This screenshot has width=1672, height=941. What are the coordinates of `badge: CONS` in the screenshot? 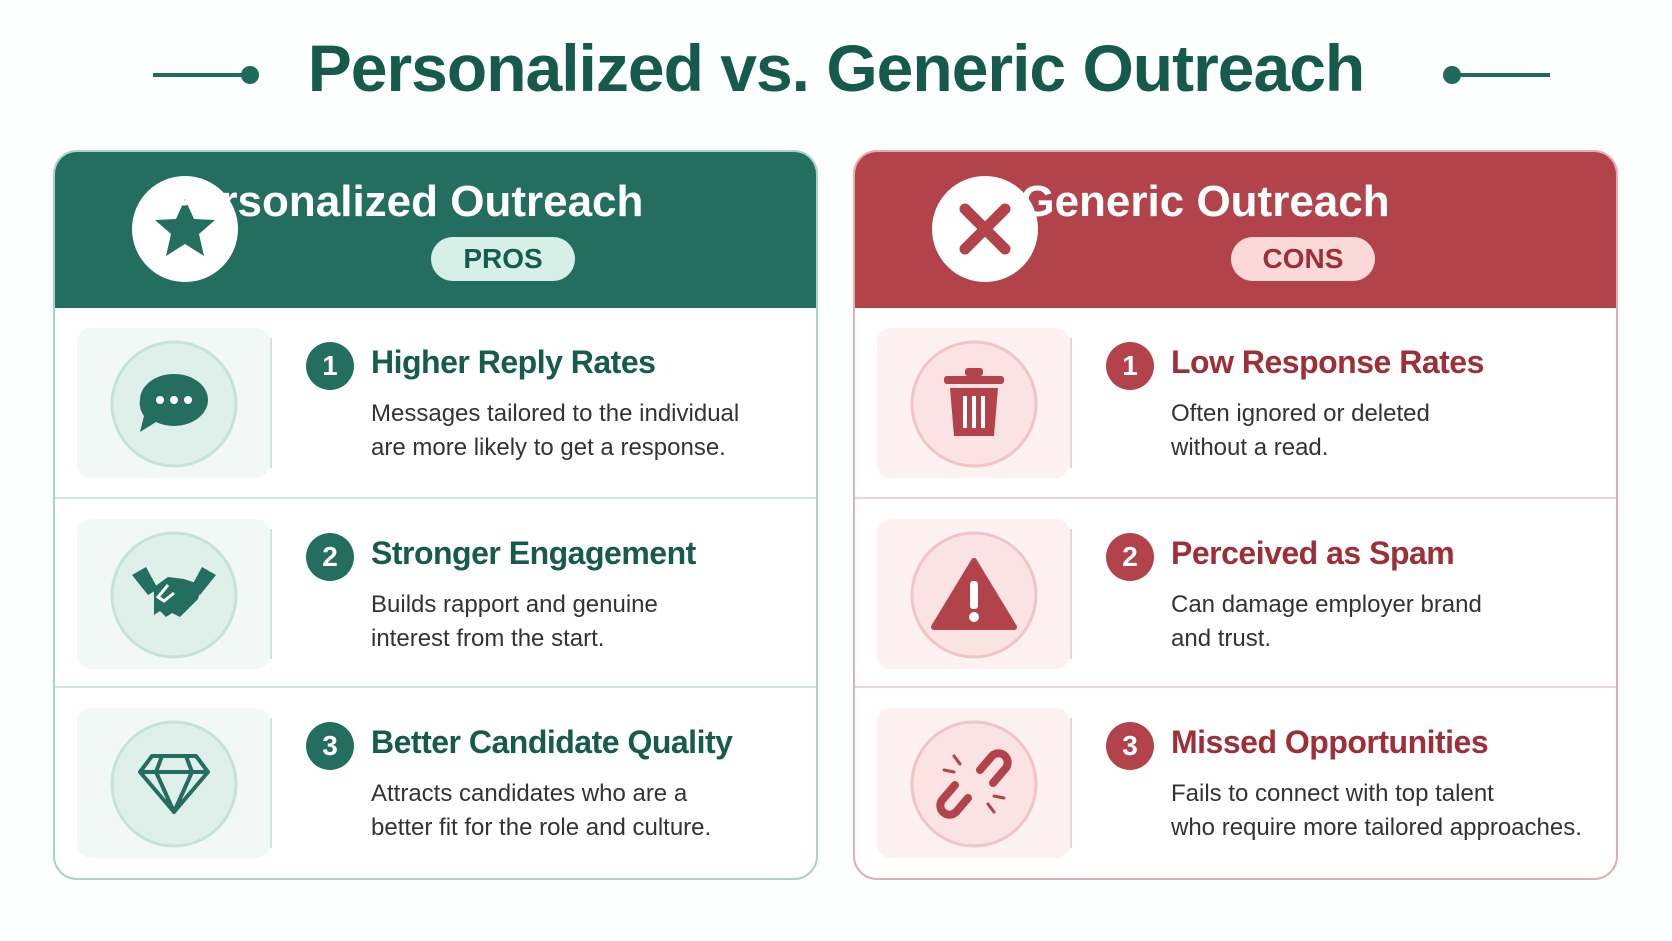 It's located at (1303, 259).